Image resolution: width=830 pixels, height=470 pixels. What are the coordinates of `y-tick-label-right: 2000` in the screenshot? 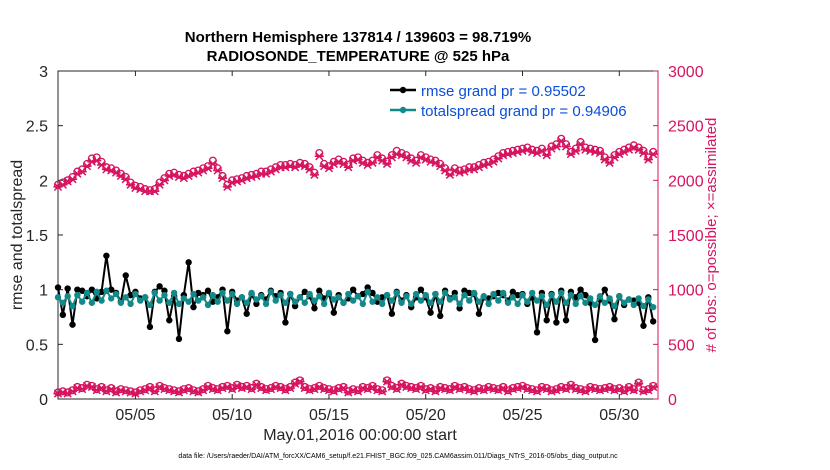 It's located at (686, 181).